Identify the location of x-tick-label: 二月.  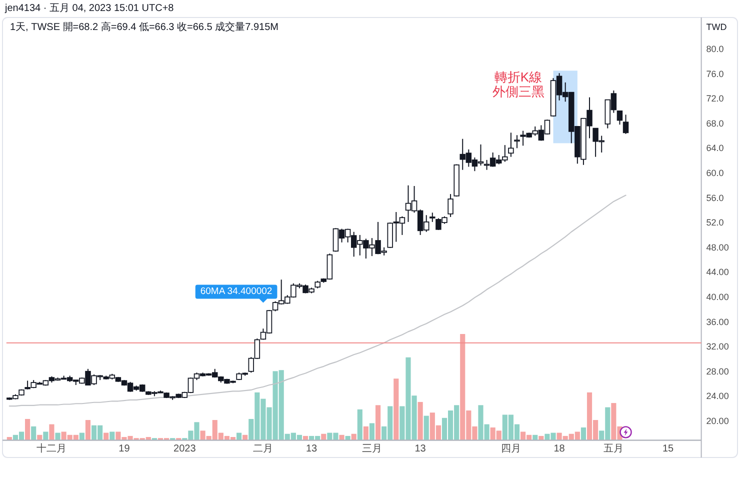
(263, 449).